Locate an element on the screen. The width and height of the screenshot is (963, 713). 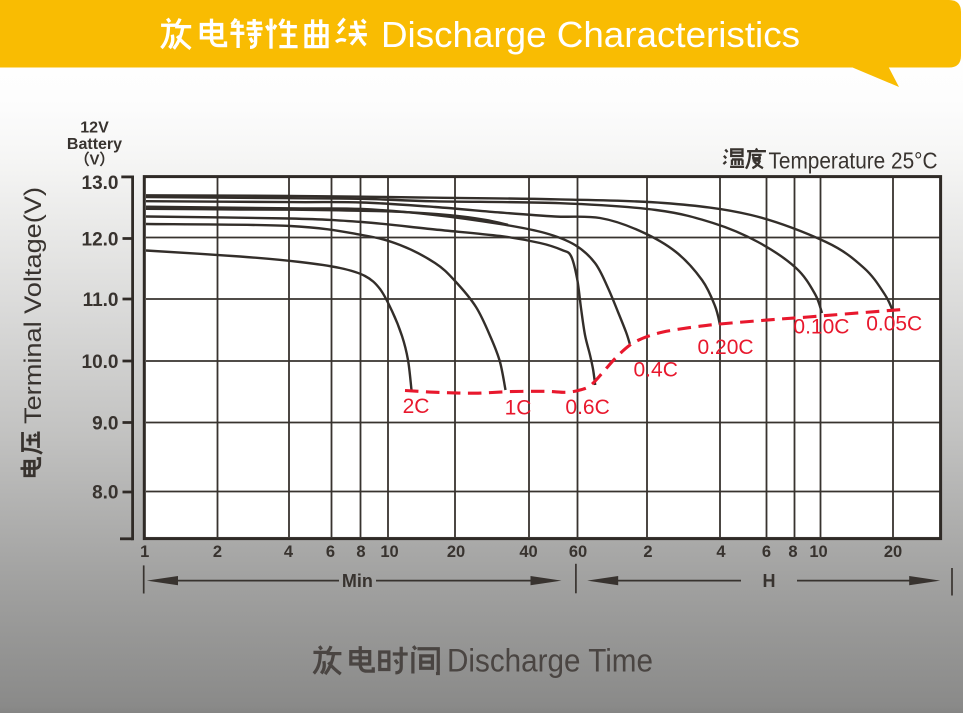
svg-text: Min is located at coordinates (357, 581).